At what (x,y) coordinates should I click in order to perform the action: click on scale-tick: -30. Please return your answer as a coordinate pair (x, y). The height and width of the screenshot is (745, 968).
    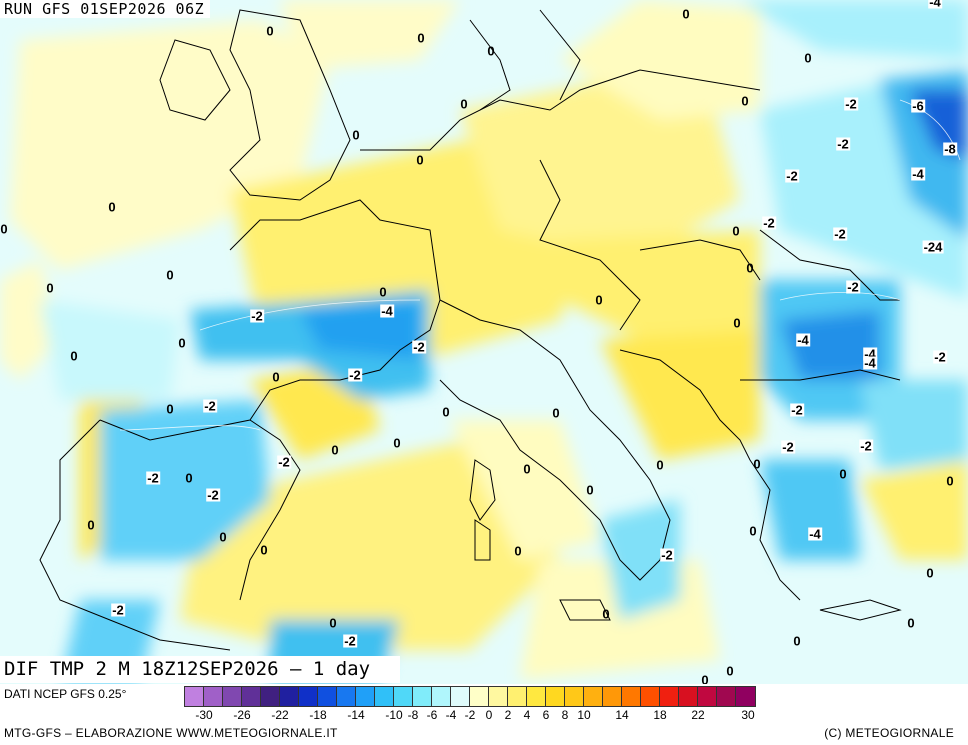
    Looking at the image, I should click on (204, 715).